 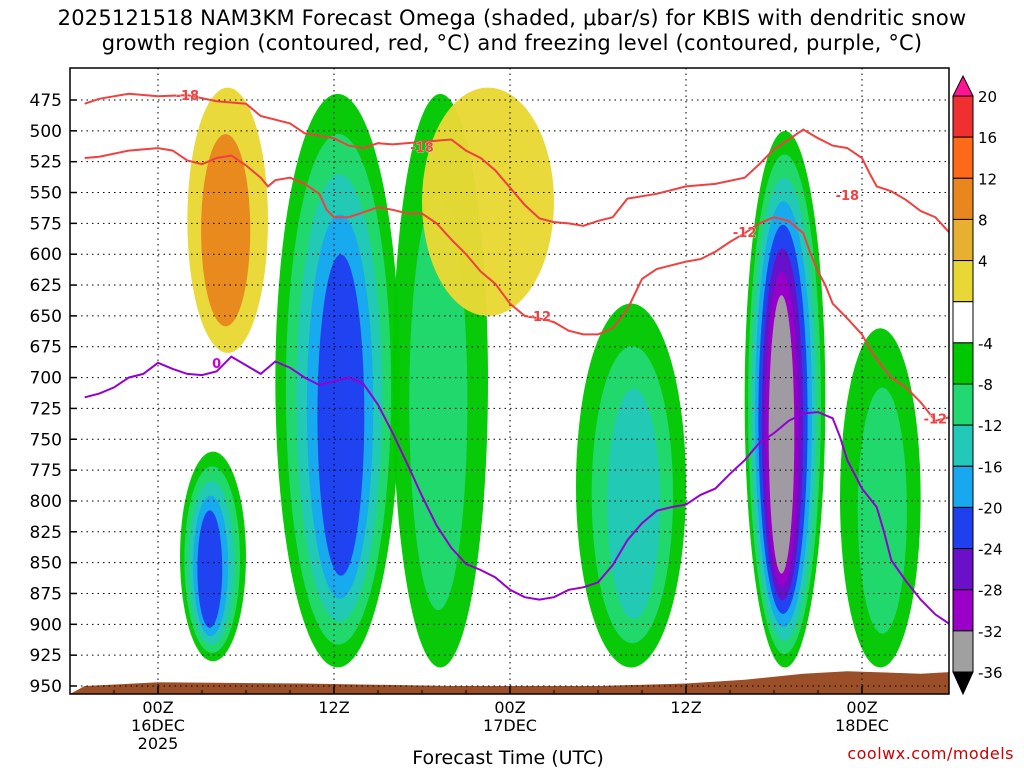 What do you see at coordinates (963, 85) in the screenshot?
I see `colorbar-top-arrow` at bounding box center [963, 85].